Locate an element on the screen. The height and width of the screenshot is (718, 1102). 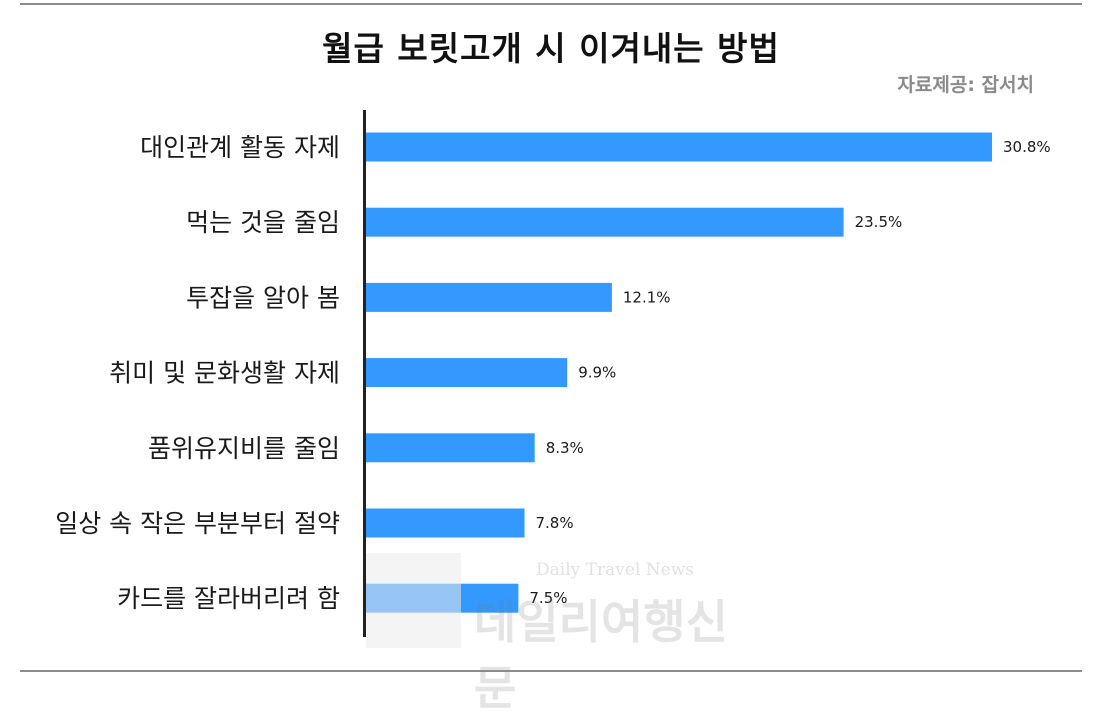
value-label-3: 12.1% is located at coordinates (647, 297).